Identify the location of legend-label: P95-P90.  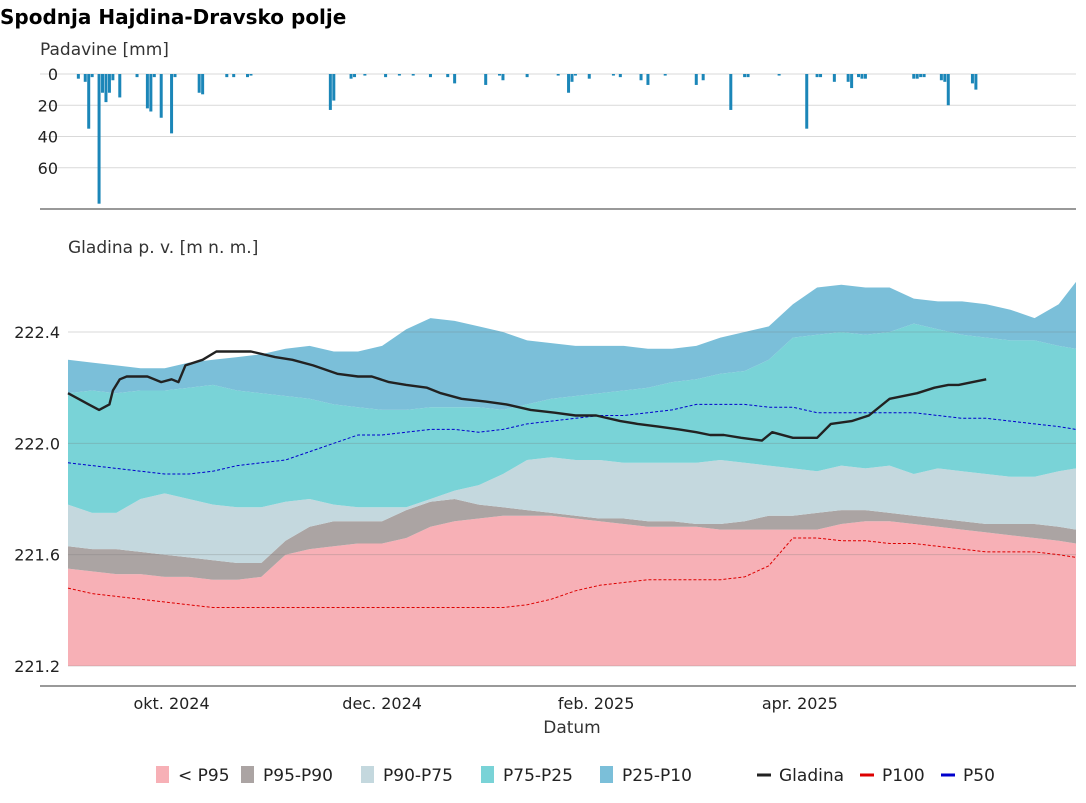
(298, 776).